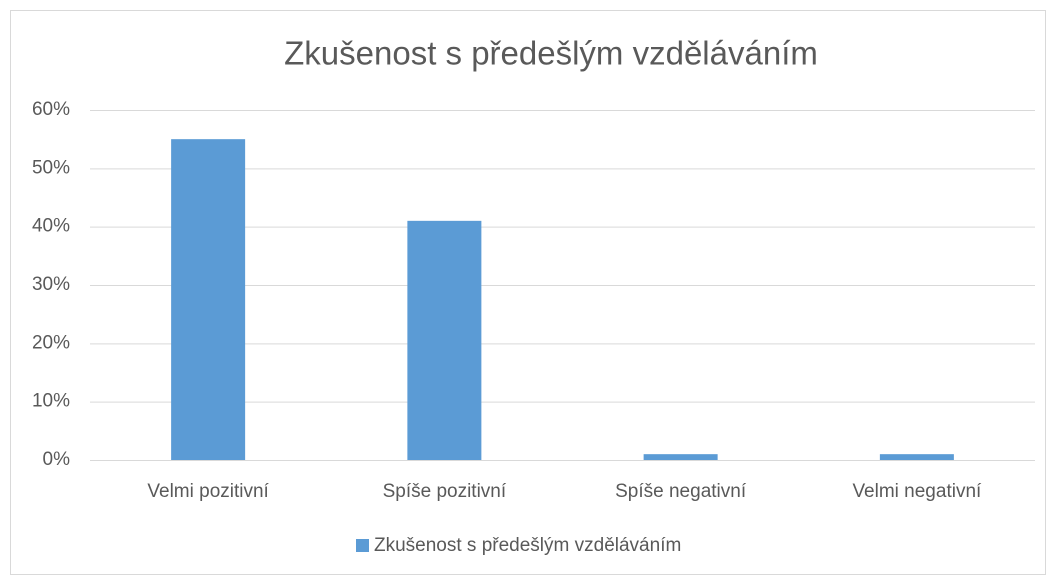 This screenshot has width=1051, height=578. Describe the element at coordinates (51, 284) in the screenshot. I see `y-tick-label: 30%` at that location.